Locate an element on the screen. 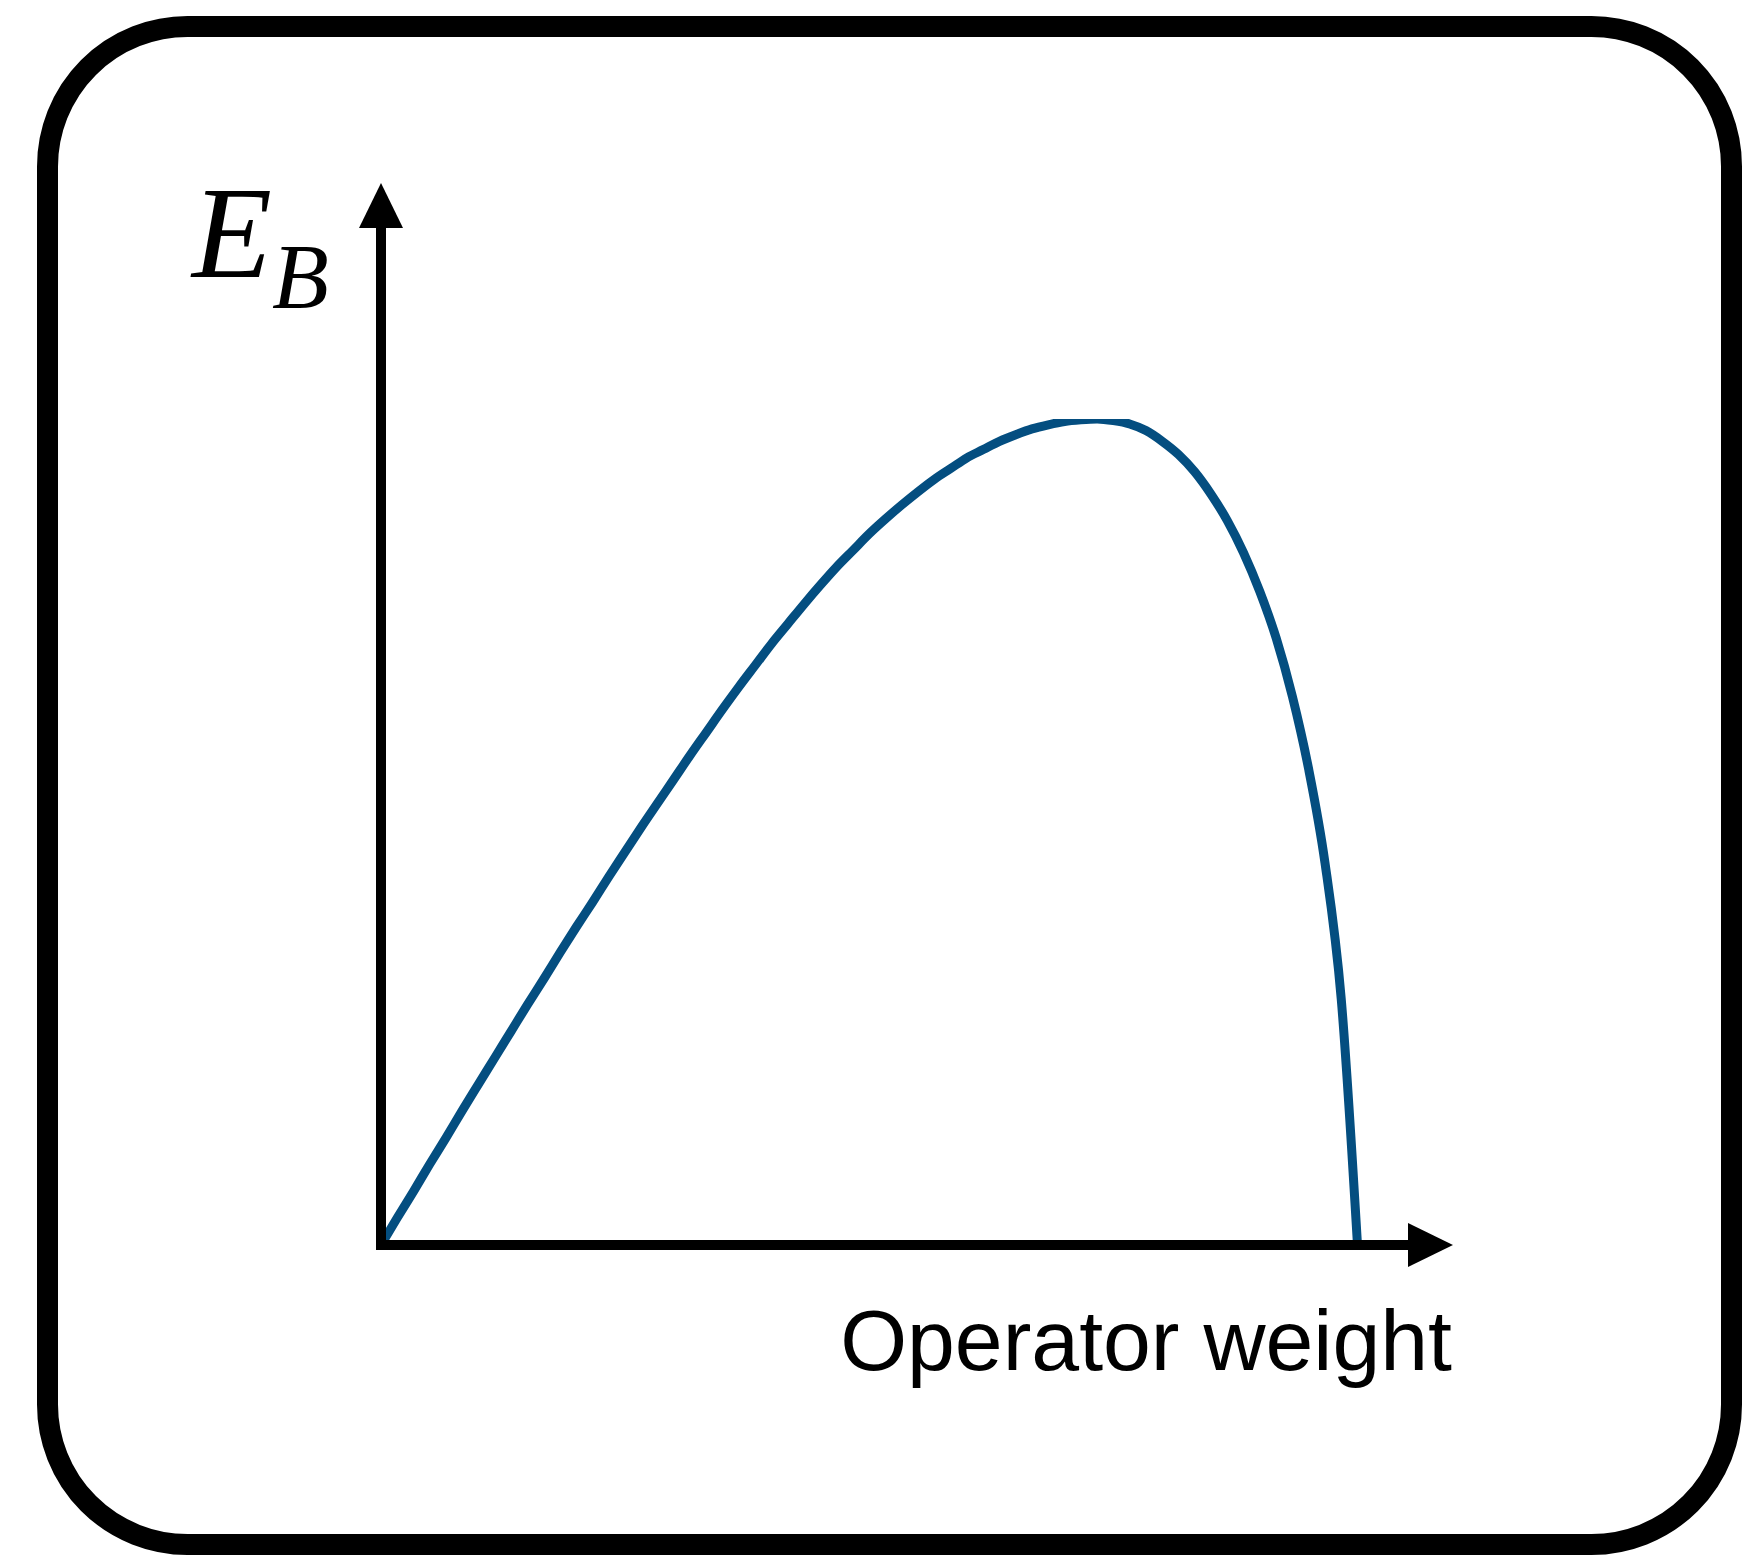 This screenshot has height=1555, width=1742. x-axis-title: Operator weight is located at coordinates (1146, 1340).